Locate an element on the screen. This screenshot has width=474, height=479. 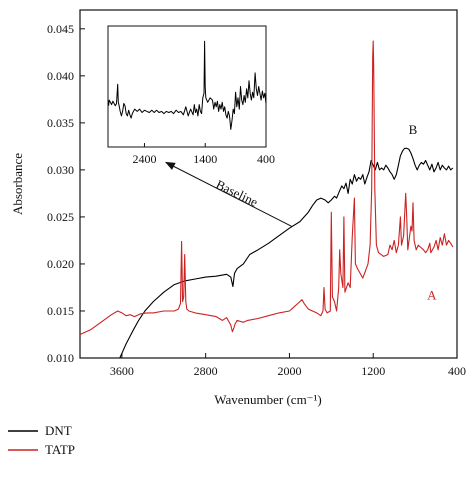
x-tick-label: 3600 is located at coordinates (122, 371).